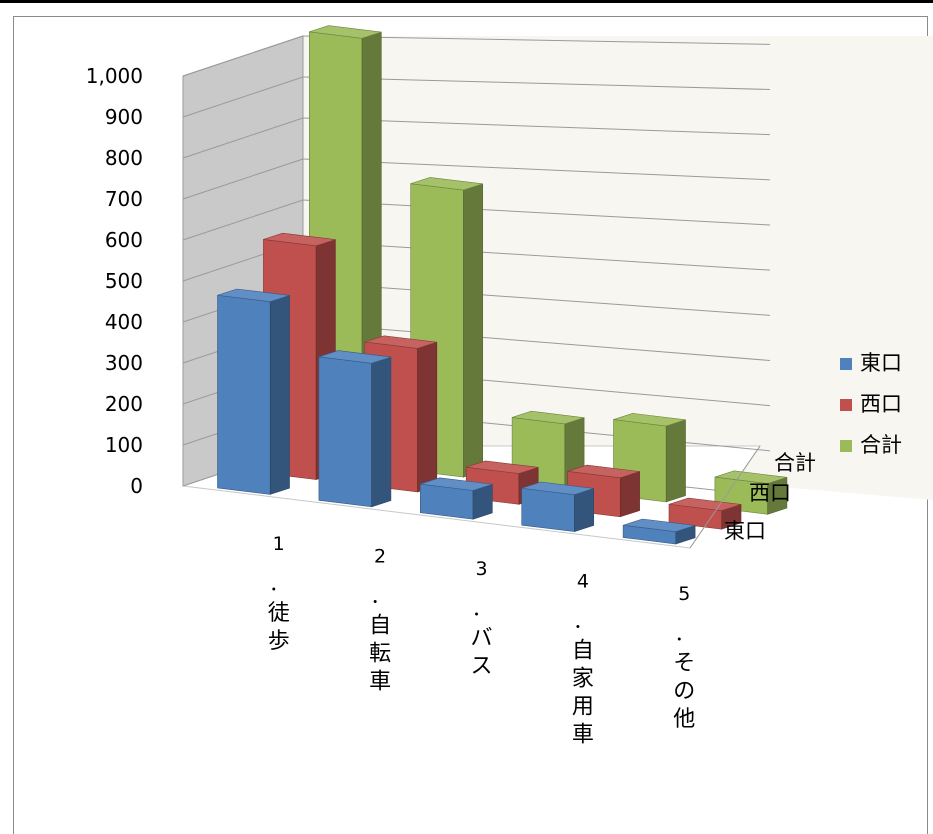 Image resolution: width=933 pixels, height=834 pixels. What do you see at coordinates (13, 425) in the screenshot?
I see `chart-area-left-border` at bounding box center [13, 425].